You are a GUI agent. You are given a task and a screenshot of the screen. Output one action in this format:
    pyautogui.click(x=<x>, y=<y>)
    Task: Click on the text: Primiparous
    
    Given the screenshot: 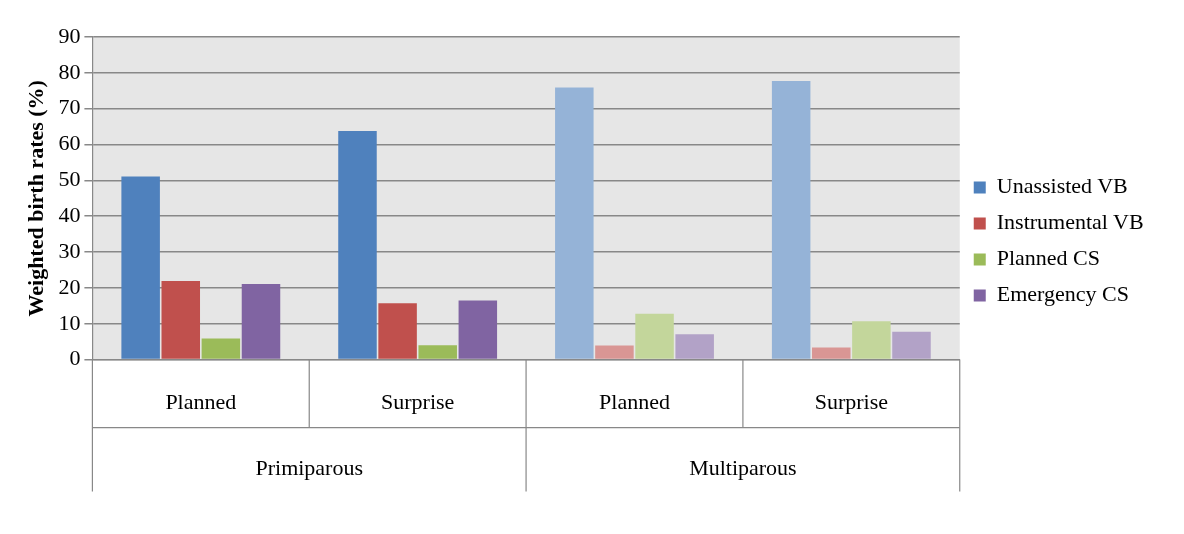 What is the action you would take?
    pyautogui.click(x=309, y=468)
    